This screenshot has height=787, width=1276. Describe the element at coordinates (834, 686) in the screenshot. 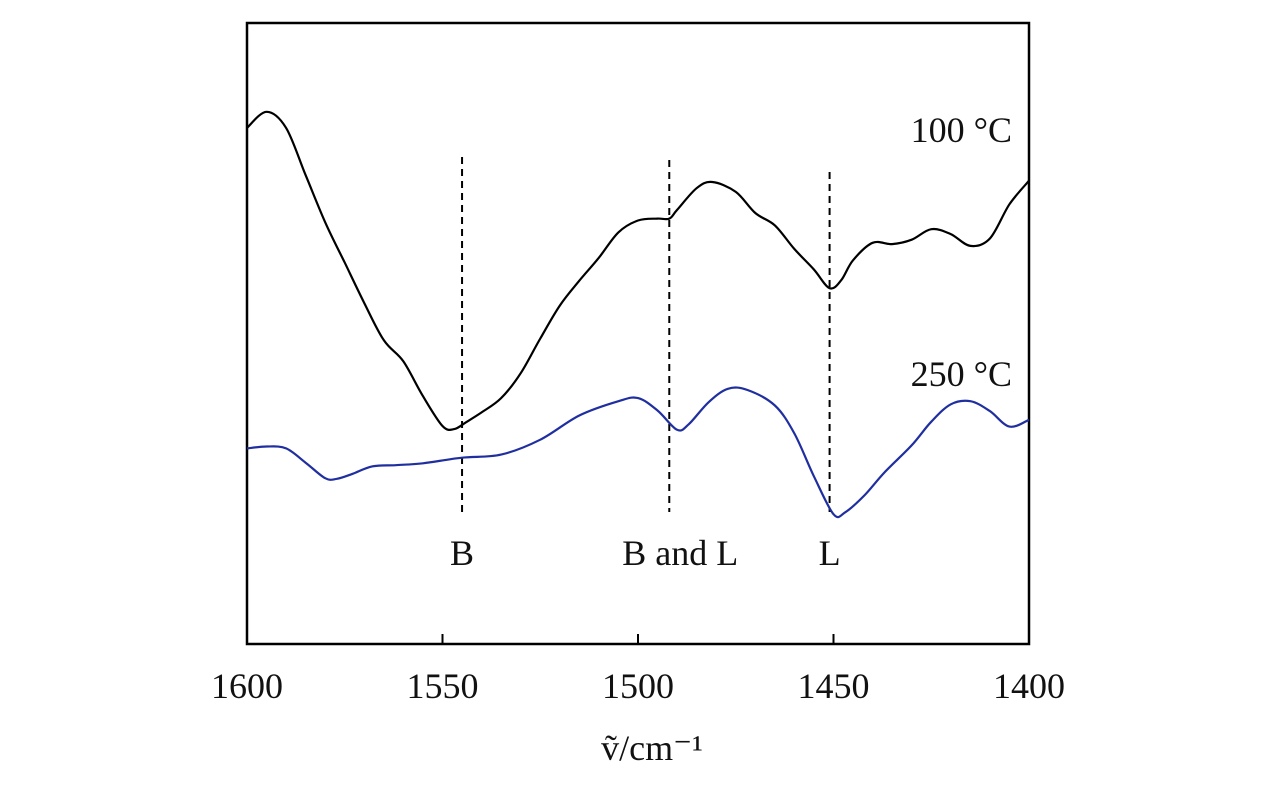

I see `x-tick-label-1450: 1450` at that location.